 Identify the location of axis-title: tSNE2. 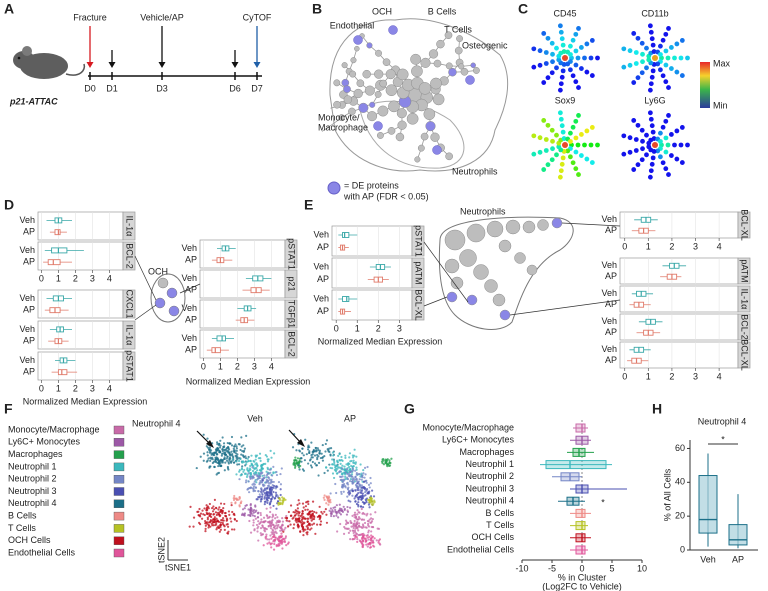
(161, 550).